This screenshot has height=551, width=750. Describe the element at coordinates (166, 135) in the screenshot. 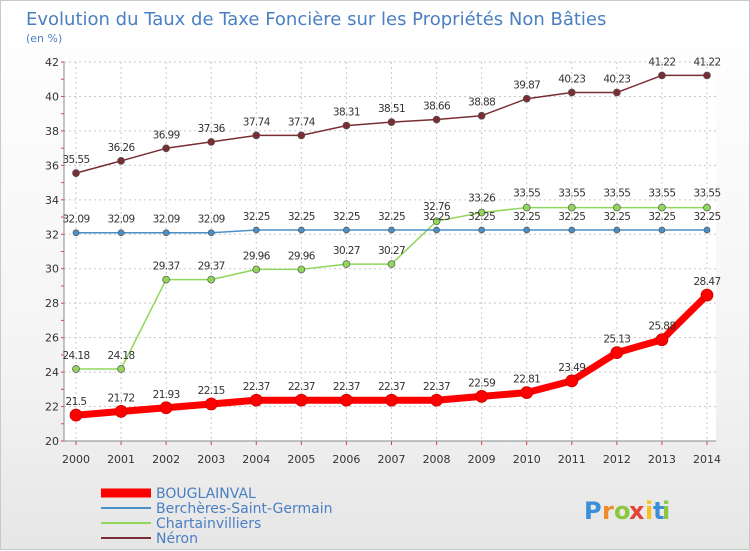

I see `data-label: 36.99` at that location.